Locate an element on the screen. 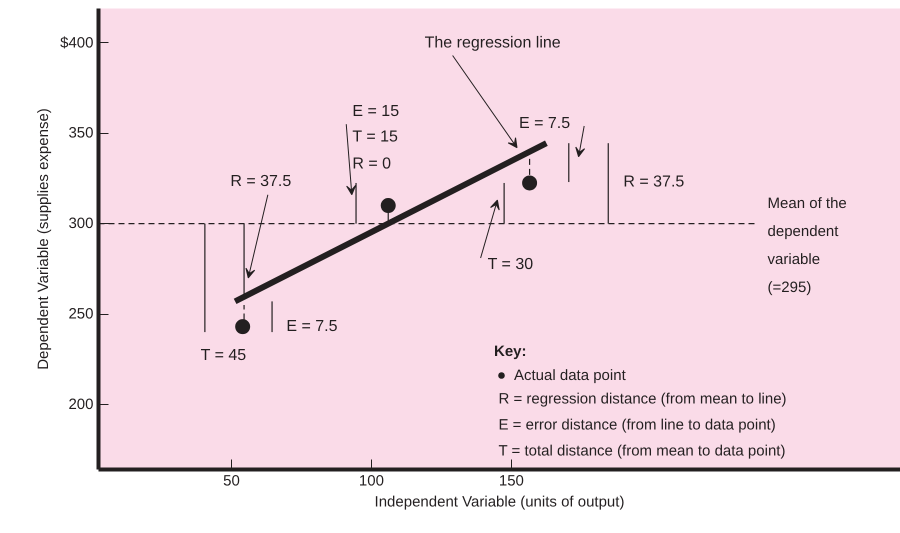 Image resolution: width=900 pixels, height=533 pixels. annotation: E = error distance (from line to data point) is located at coordinates (637, 425).